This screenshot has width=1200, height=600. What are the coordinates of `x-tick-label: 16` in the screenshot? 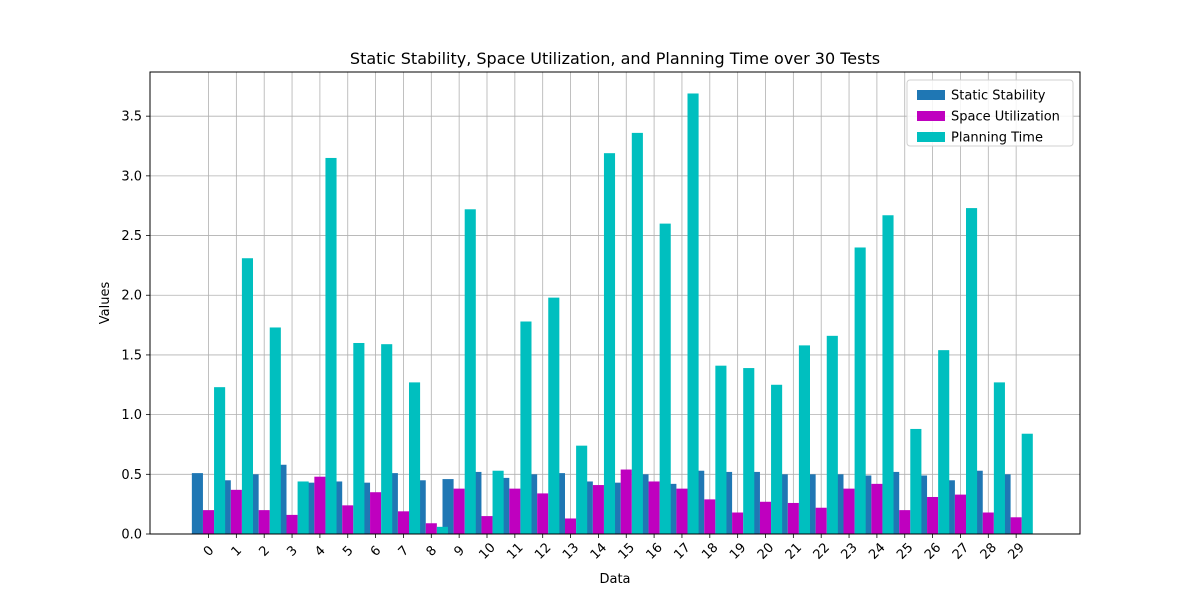 It's located at (654, 551).